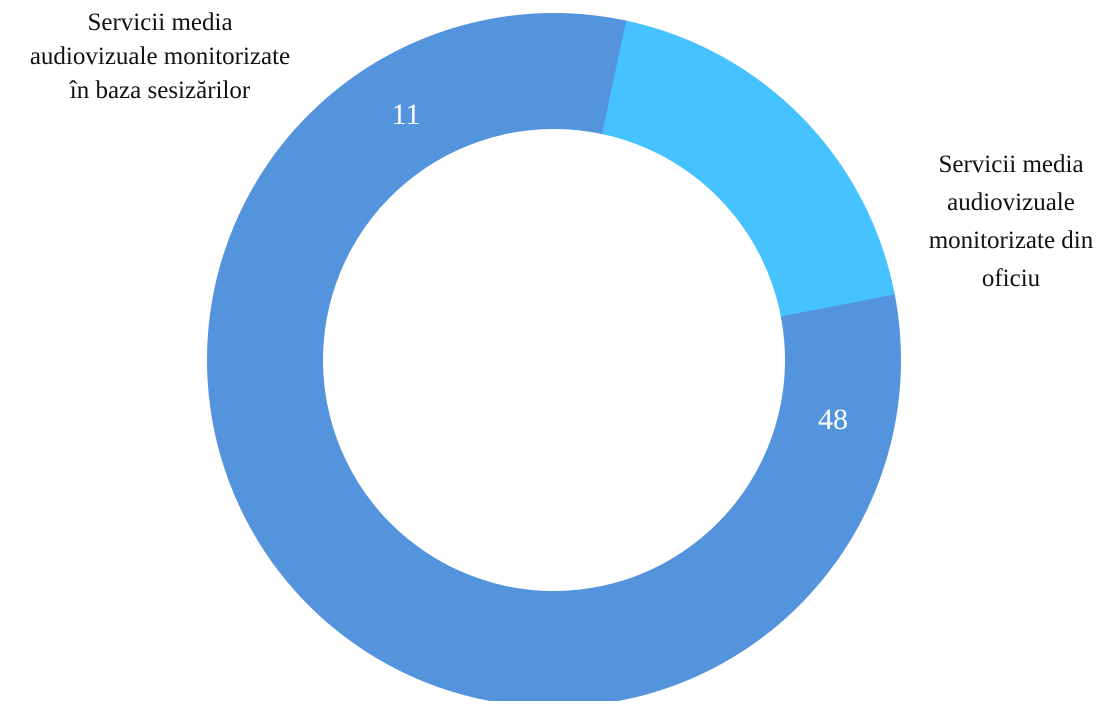 The image size is (1110, 706). What do you see at coordinates (159, 22) in the screenshot?
I see `category-label-0-line-0: Servicii media` at bounding box center [159, 22].